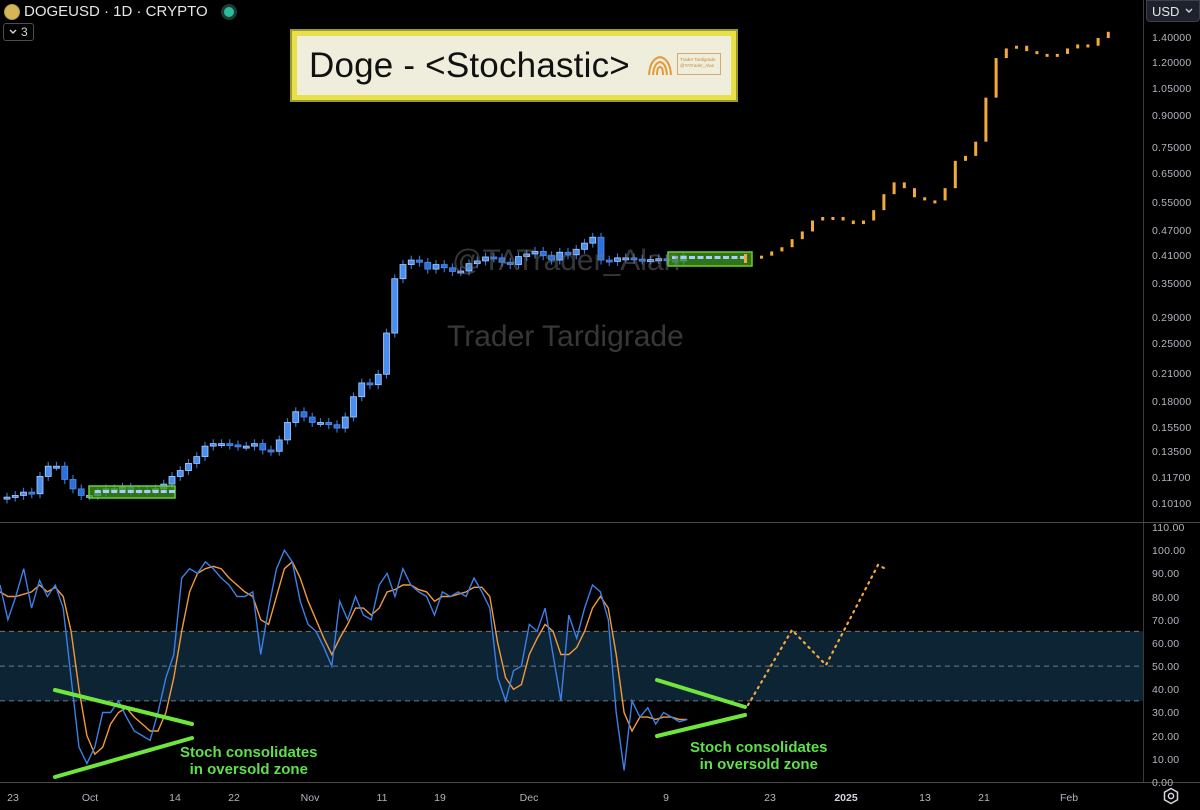  What do you see at coordinates (529, 798) in the screenshot?
I see `time-tick: Dec` at bounding box center [529, 798].